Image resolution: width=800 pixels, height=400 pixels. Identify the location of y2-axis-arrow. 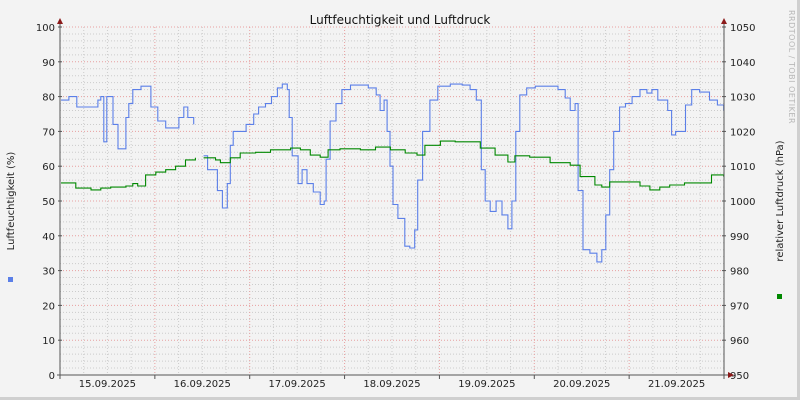
(724, 21).